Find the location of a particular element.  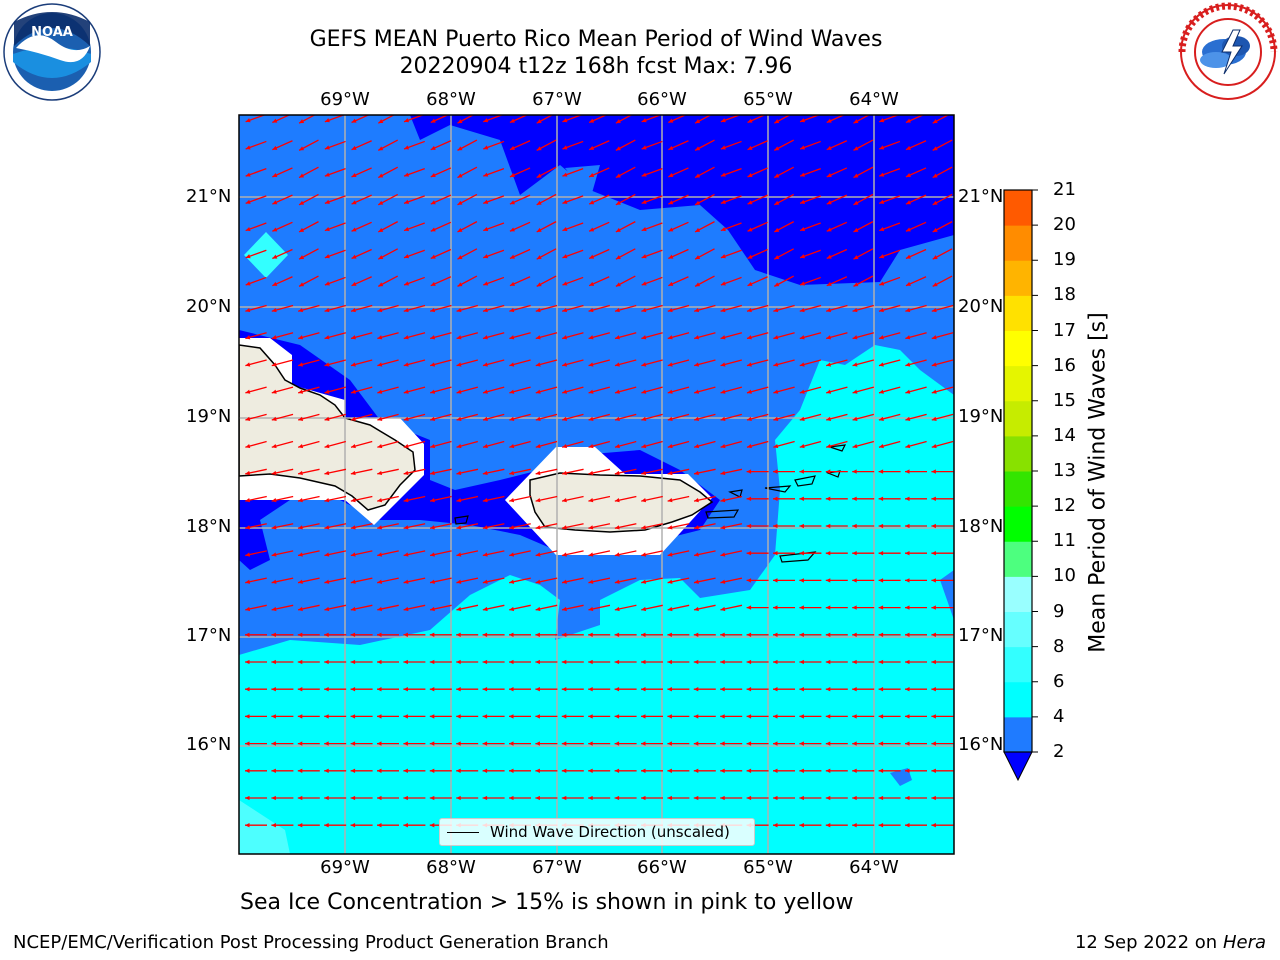

colorbar-tick-label: 2 is located at coordinates (1059, 751).